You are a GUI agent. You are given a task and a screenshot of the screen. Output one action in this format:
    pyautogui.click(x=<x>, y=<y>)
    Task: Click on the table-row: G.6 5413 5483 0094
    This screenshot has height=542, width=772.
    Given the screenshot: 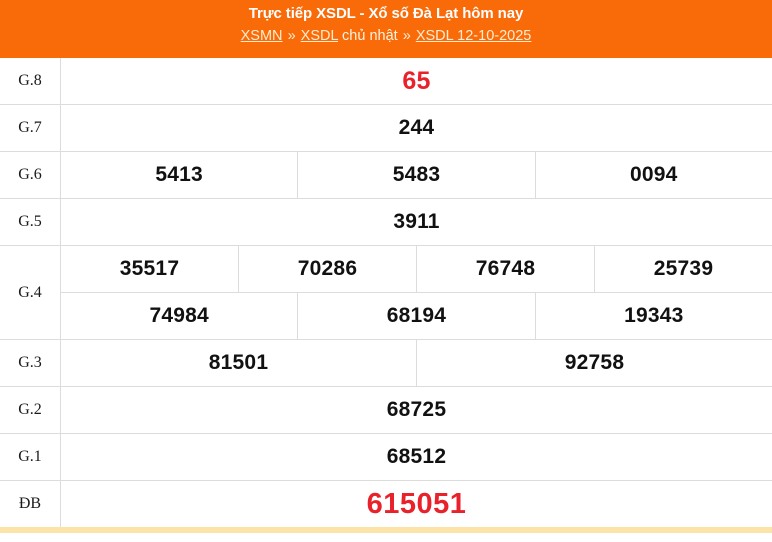 What is the action you would take?
    pyautogui.click(x=386, y=175)
    